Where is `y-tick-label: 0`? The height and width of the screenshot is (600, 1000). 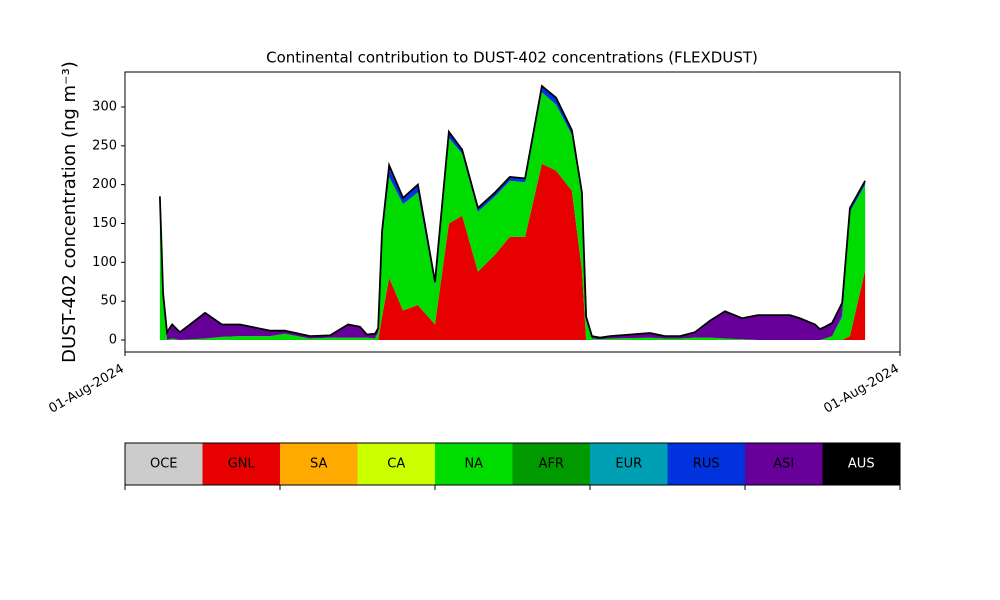 y-tick-label: 0 is located at coordinates (113, 340).